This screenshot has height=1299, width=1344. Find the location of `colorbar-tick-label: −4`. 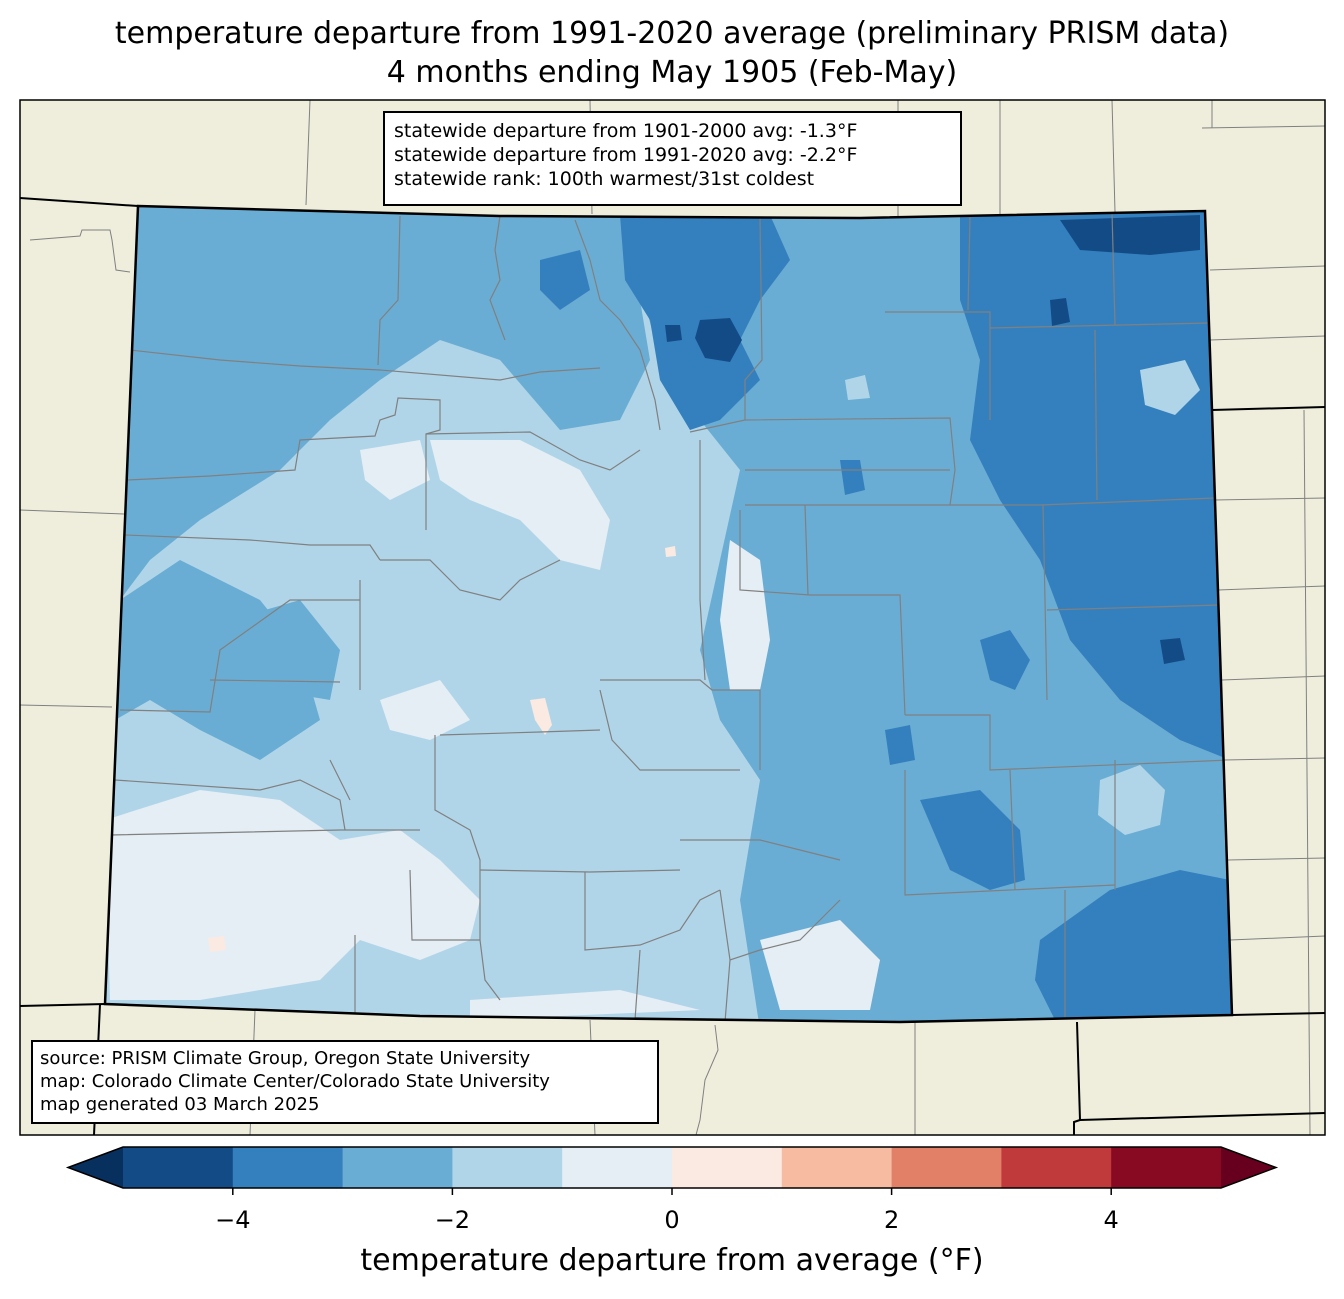

colorbar-tick-label: −4 is located at coordinates (233, 1220).